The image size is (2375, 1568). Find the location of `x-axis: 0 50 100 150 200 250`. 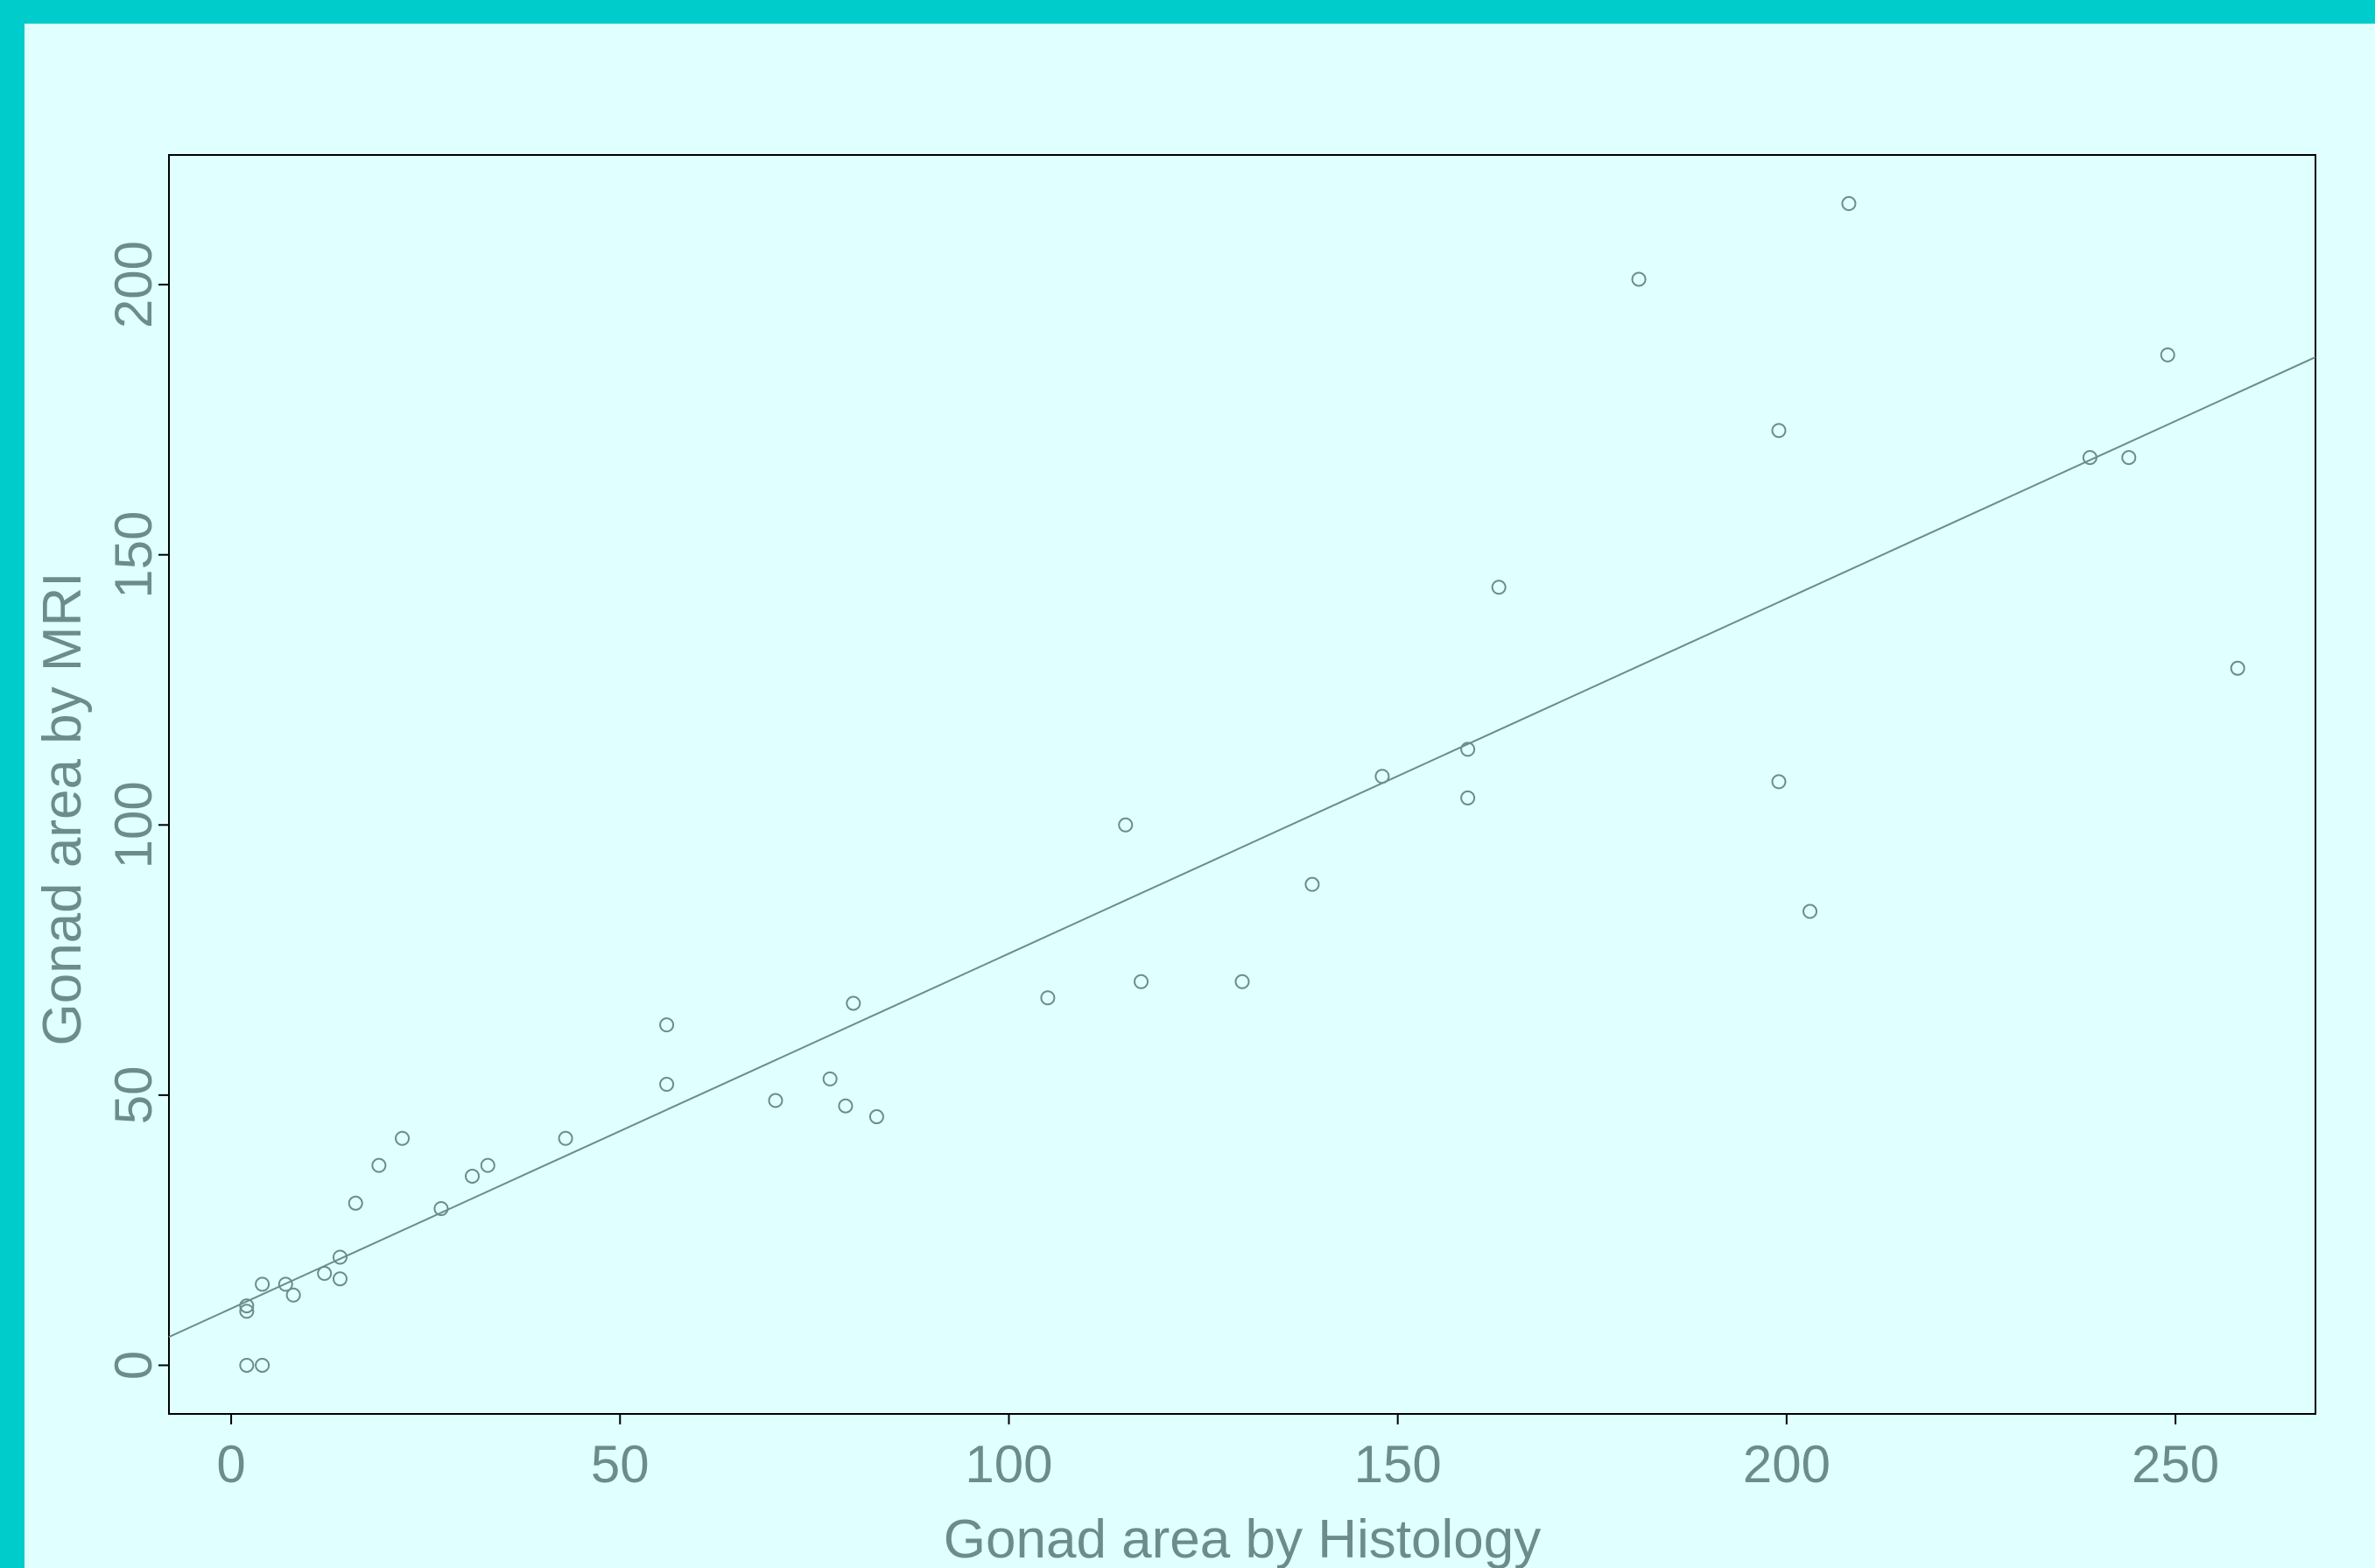

x-axis: 0 50 100 150 200 250 is located at coordinates (1217, 1454).